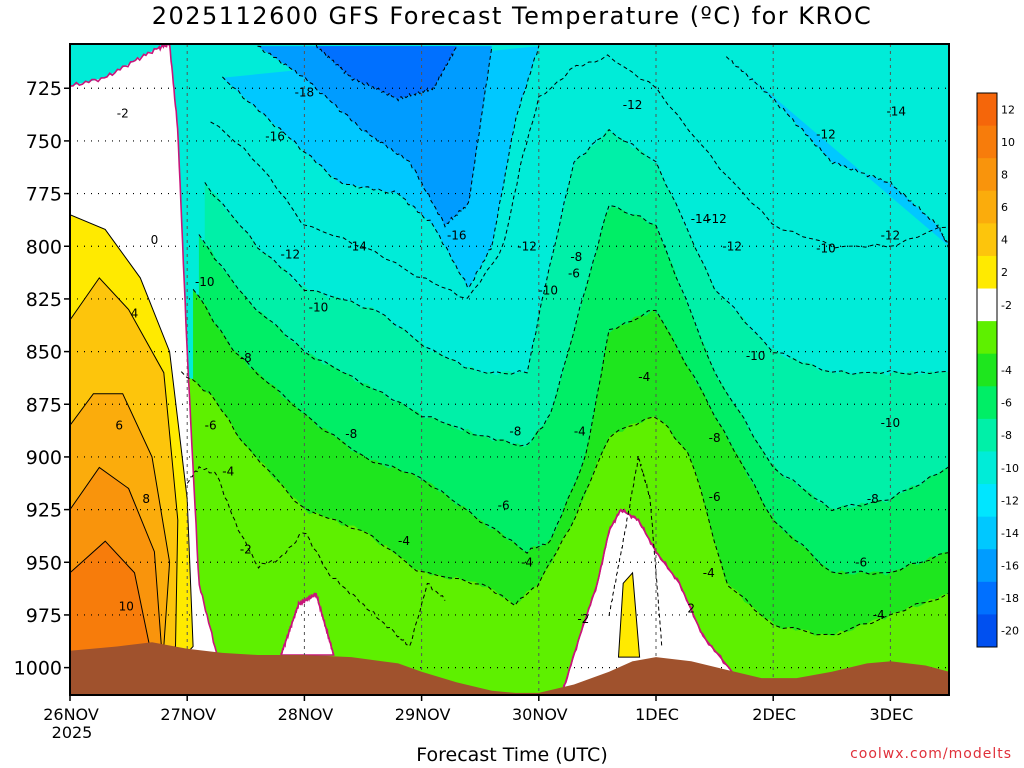  What do you see at coordinates (1004, 207) in the screenshot?
I see `colorbar-label: 6` at bounding box center [1004, 207].